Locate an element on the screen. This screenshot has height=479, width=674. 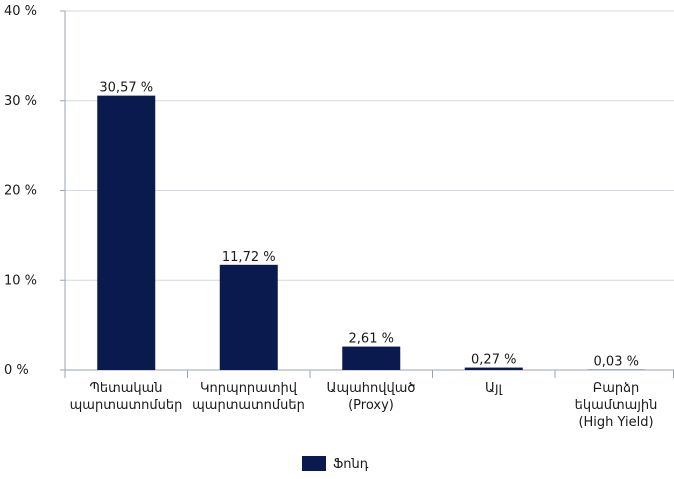
y-tick-label: 30 % is located at coordinates (20, 101).